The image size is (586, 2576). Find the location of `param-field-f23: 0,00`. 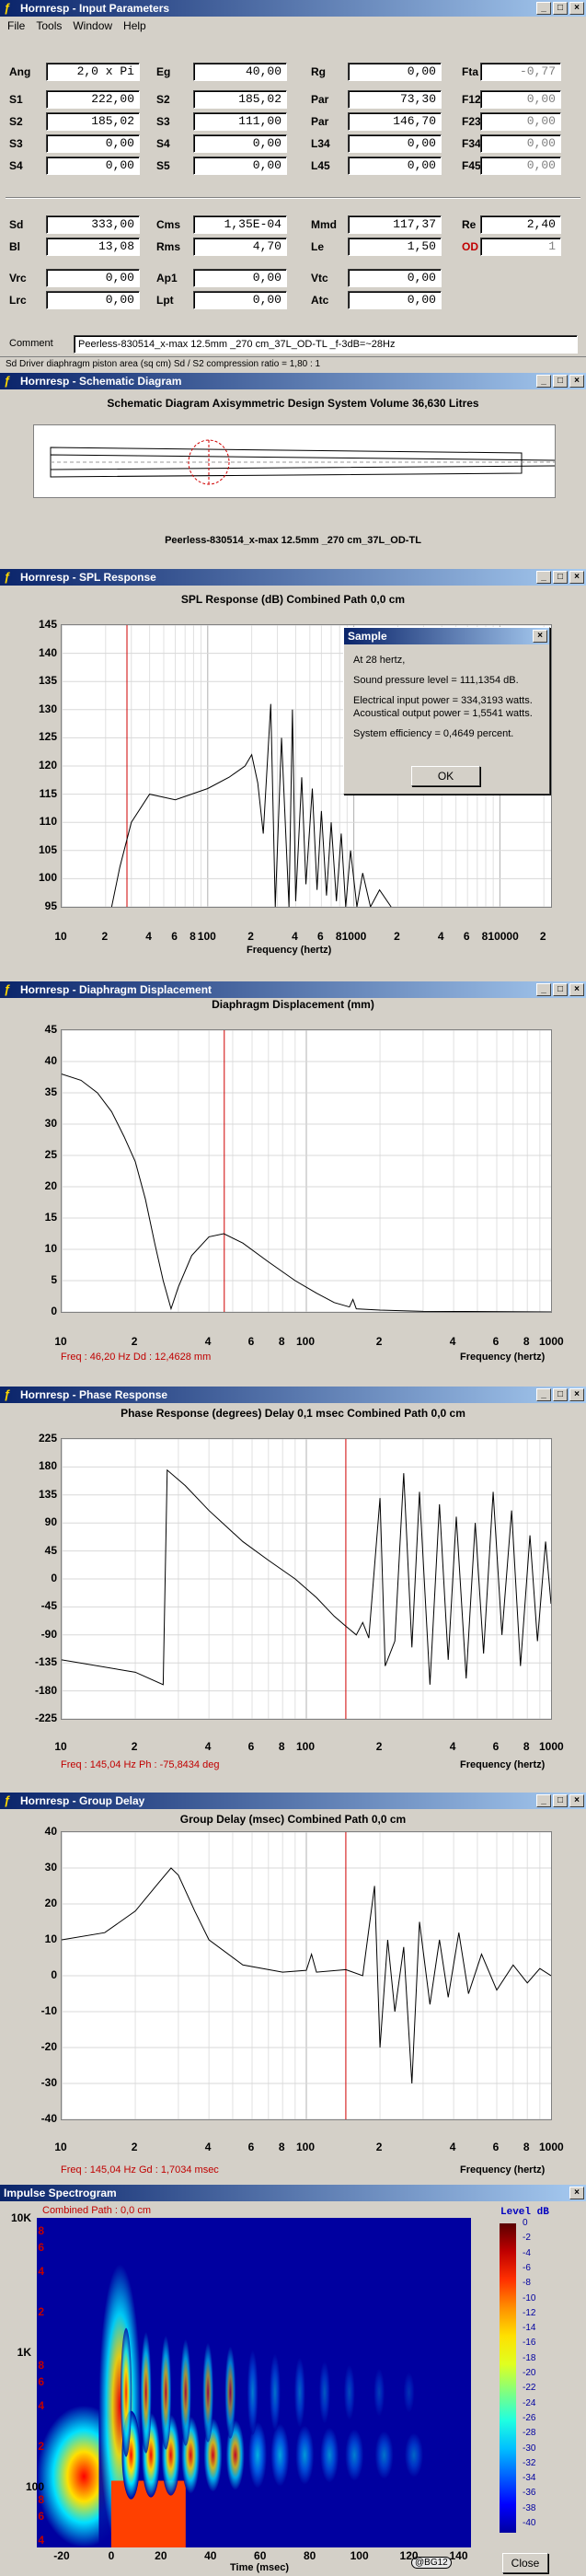

param-field-f23: 0,00 is located at coordinates (520, 121).